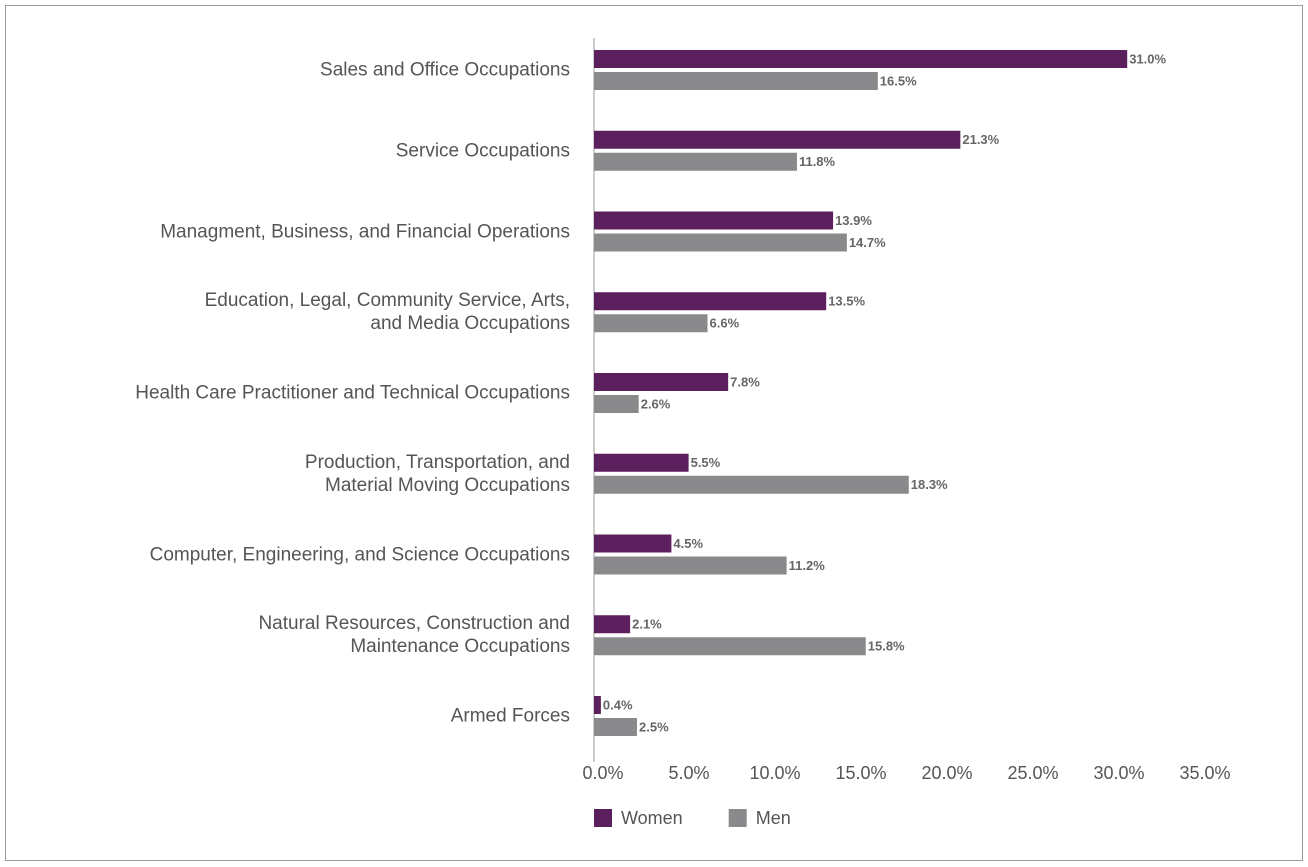 This screenshot has height=867, width=1308. What do you see at coordinates (652, 818) in the screenshot?
I see `legend-label: Women` at bounding box center [652, 818].